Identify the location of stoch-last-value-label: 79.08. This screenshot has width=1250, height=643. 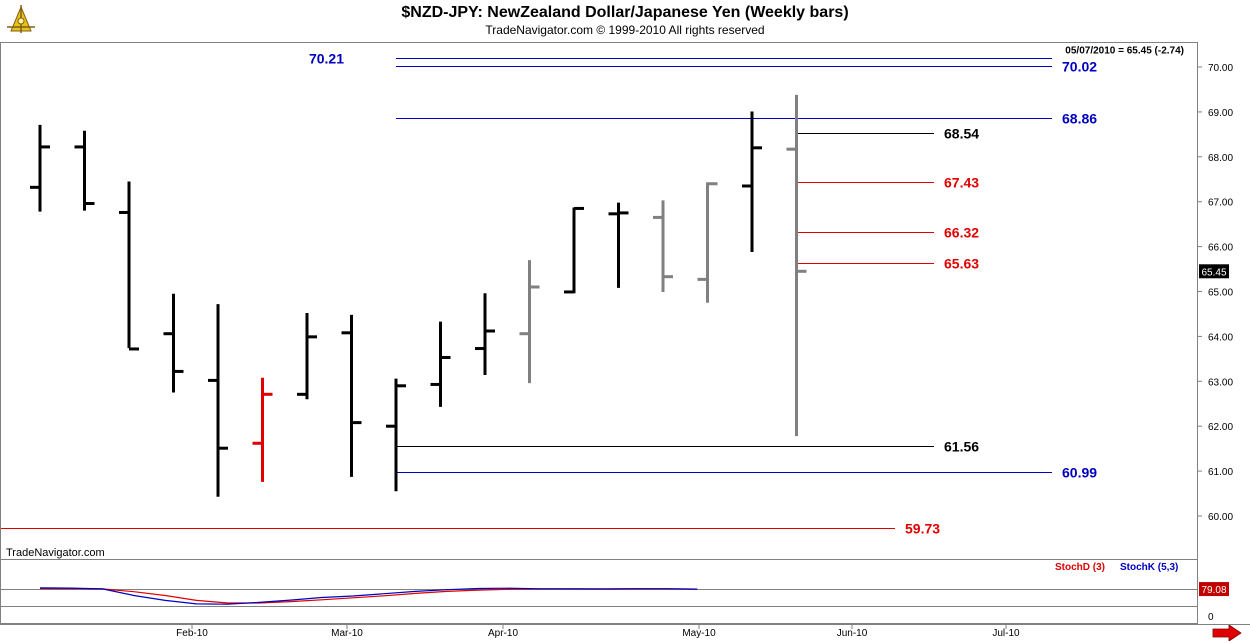
(1213, 590).